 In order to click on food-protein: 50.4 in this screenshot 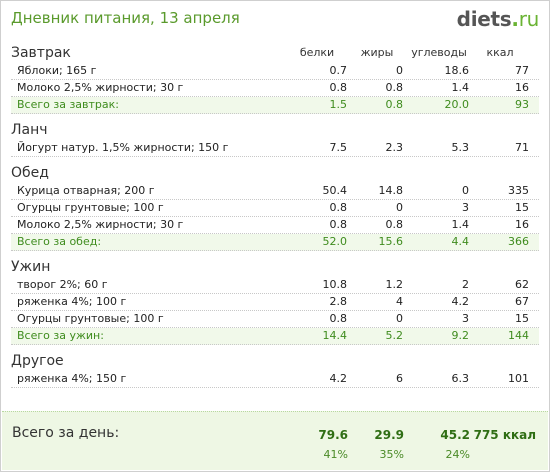, I will do `click(335, 190)`.